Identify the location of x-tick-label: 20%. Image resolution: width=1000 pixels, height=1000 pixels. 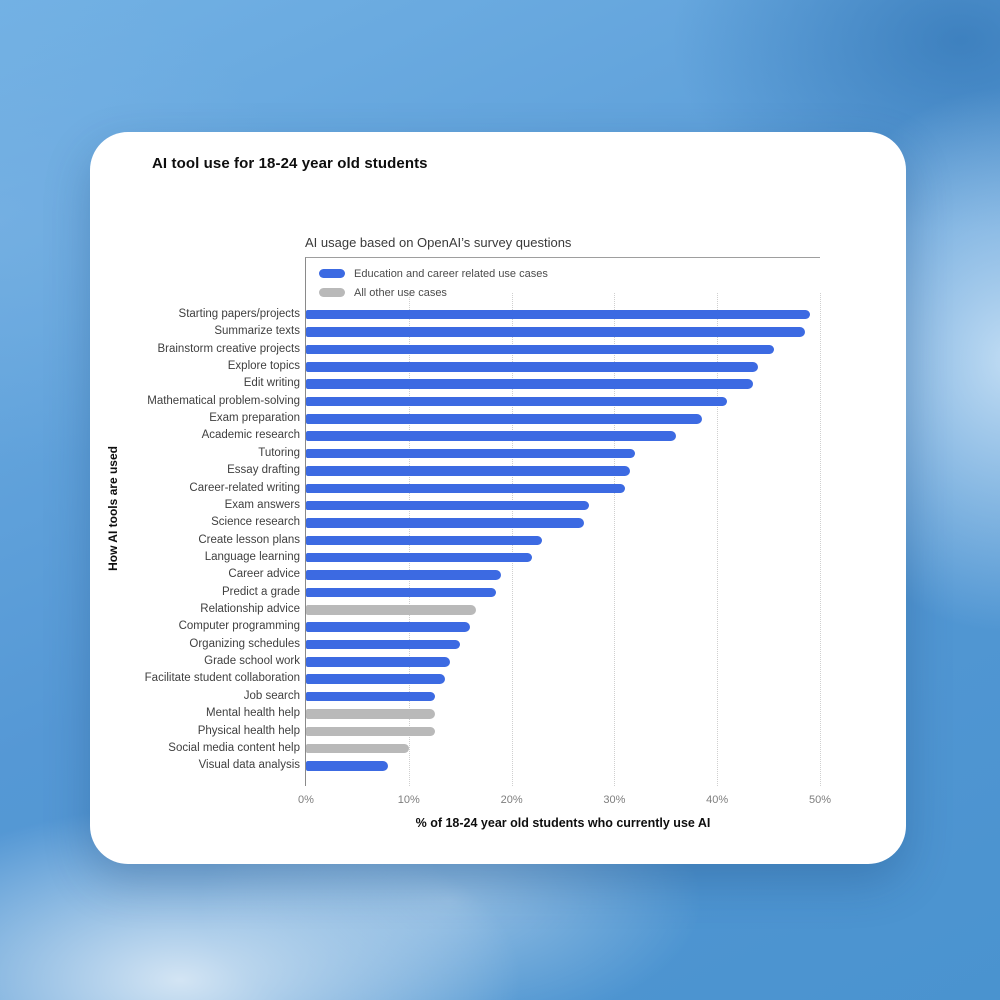
(511, 800).